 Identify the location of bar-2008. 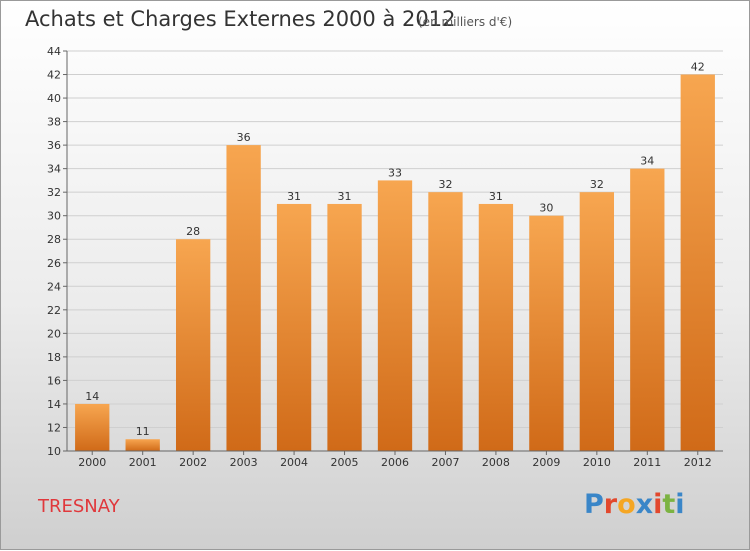
(496, 327).